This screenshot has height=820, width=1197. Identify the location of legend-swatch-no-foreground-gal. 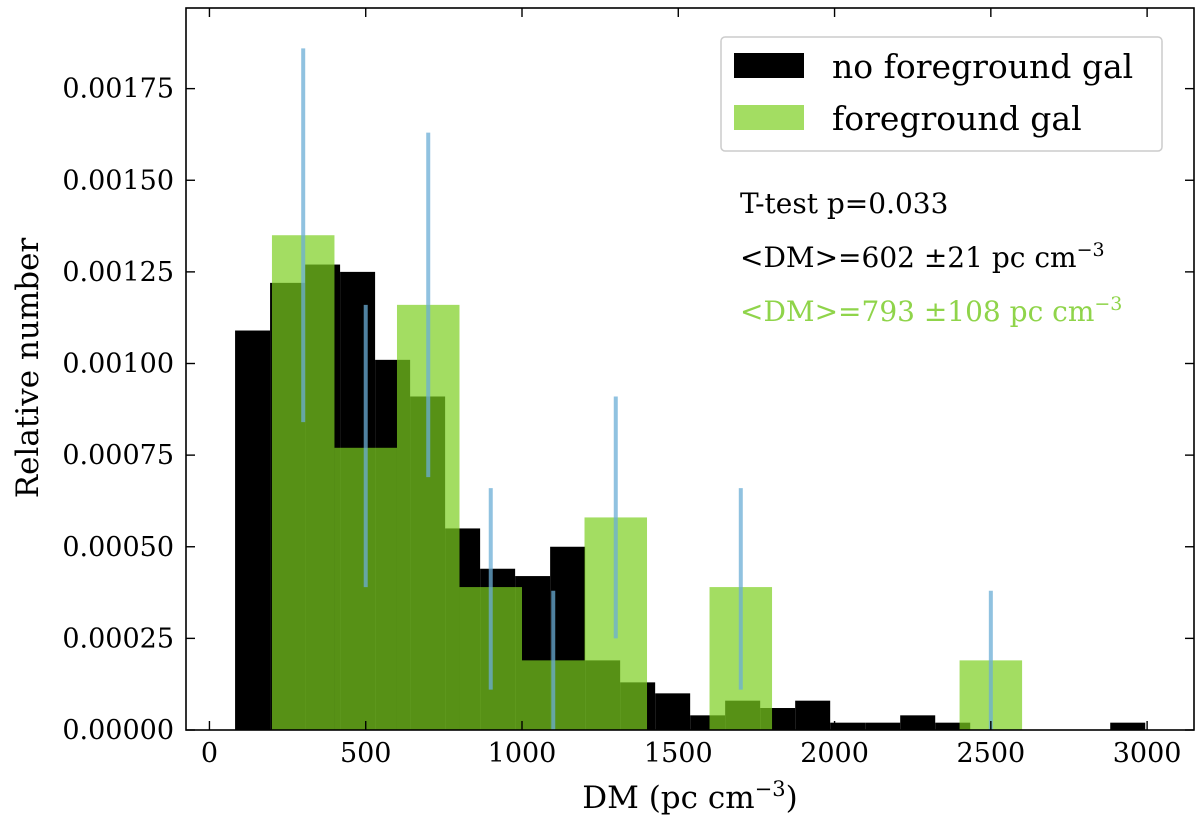
(769, 65).